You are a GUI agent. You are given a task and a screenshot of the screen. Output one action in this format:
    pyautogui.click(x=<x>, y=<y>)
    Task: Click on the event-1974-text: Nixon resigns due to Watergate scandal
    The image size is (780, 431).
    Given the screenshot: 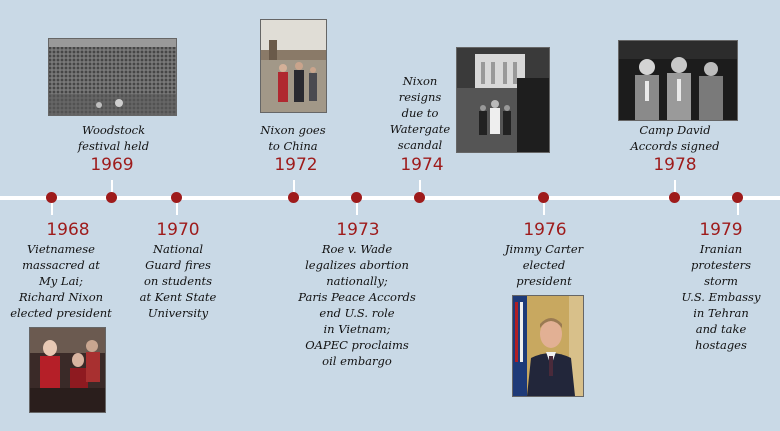 What is the action you would take?
    pyautogui.click(x=420, y=113)
    